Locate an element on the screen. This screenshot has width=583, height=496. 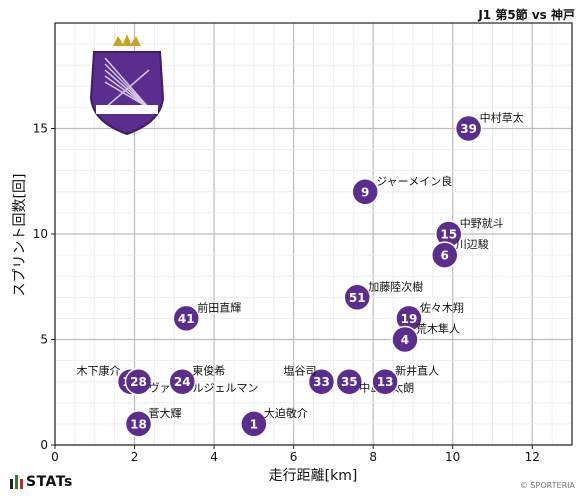
crown-icon is located at coordinates (127, 40).